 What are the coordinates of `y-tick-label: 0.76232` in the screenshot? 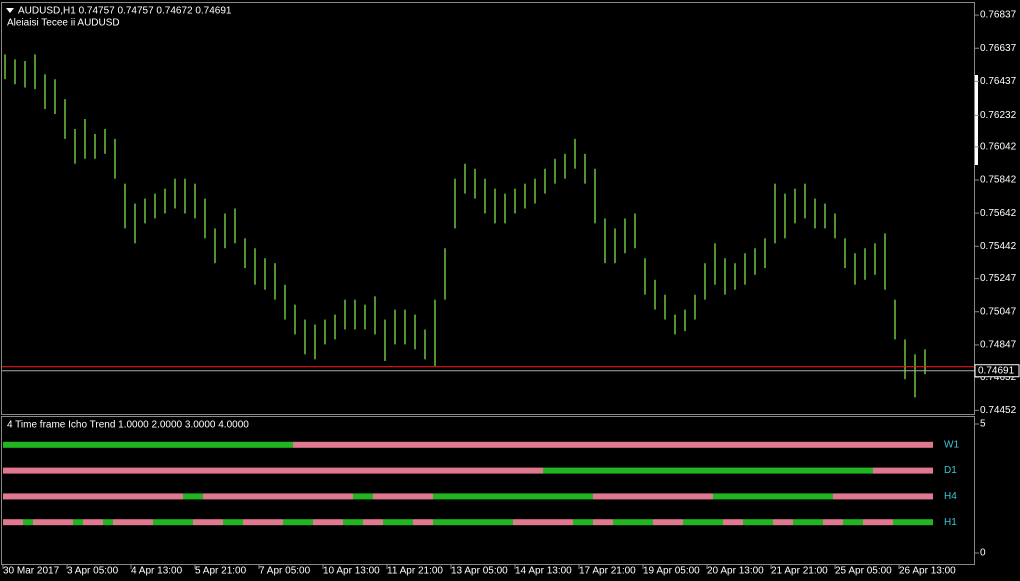 It's located at (998, 115).